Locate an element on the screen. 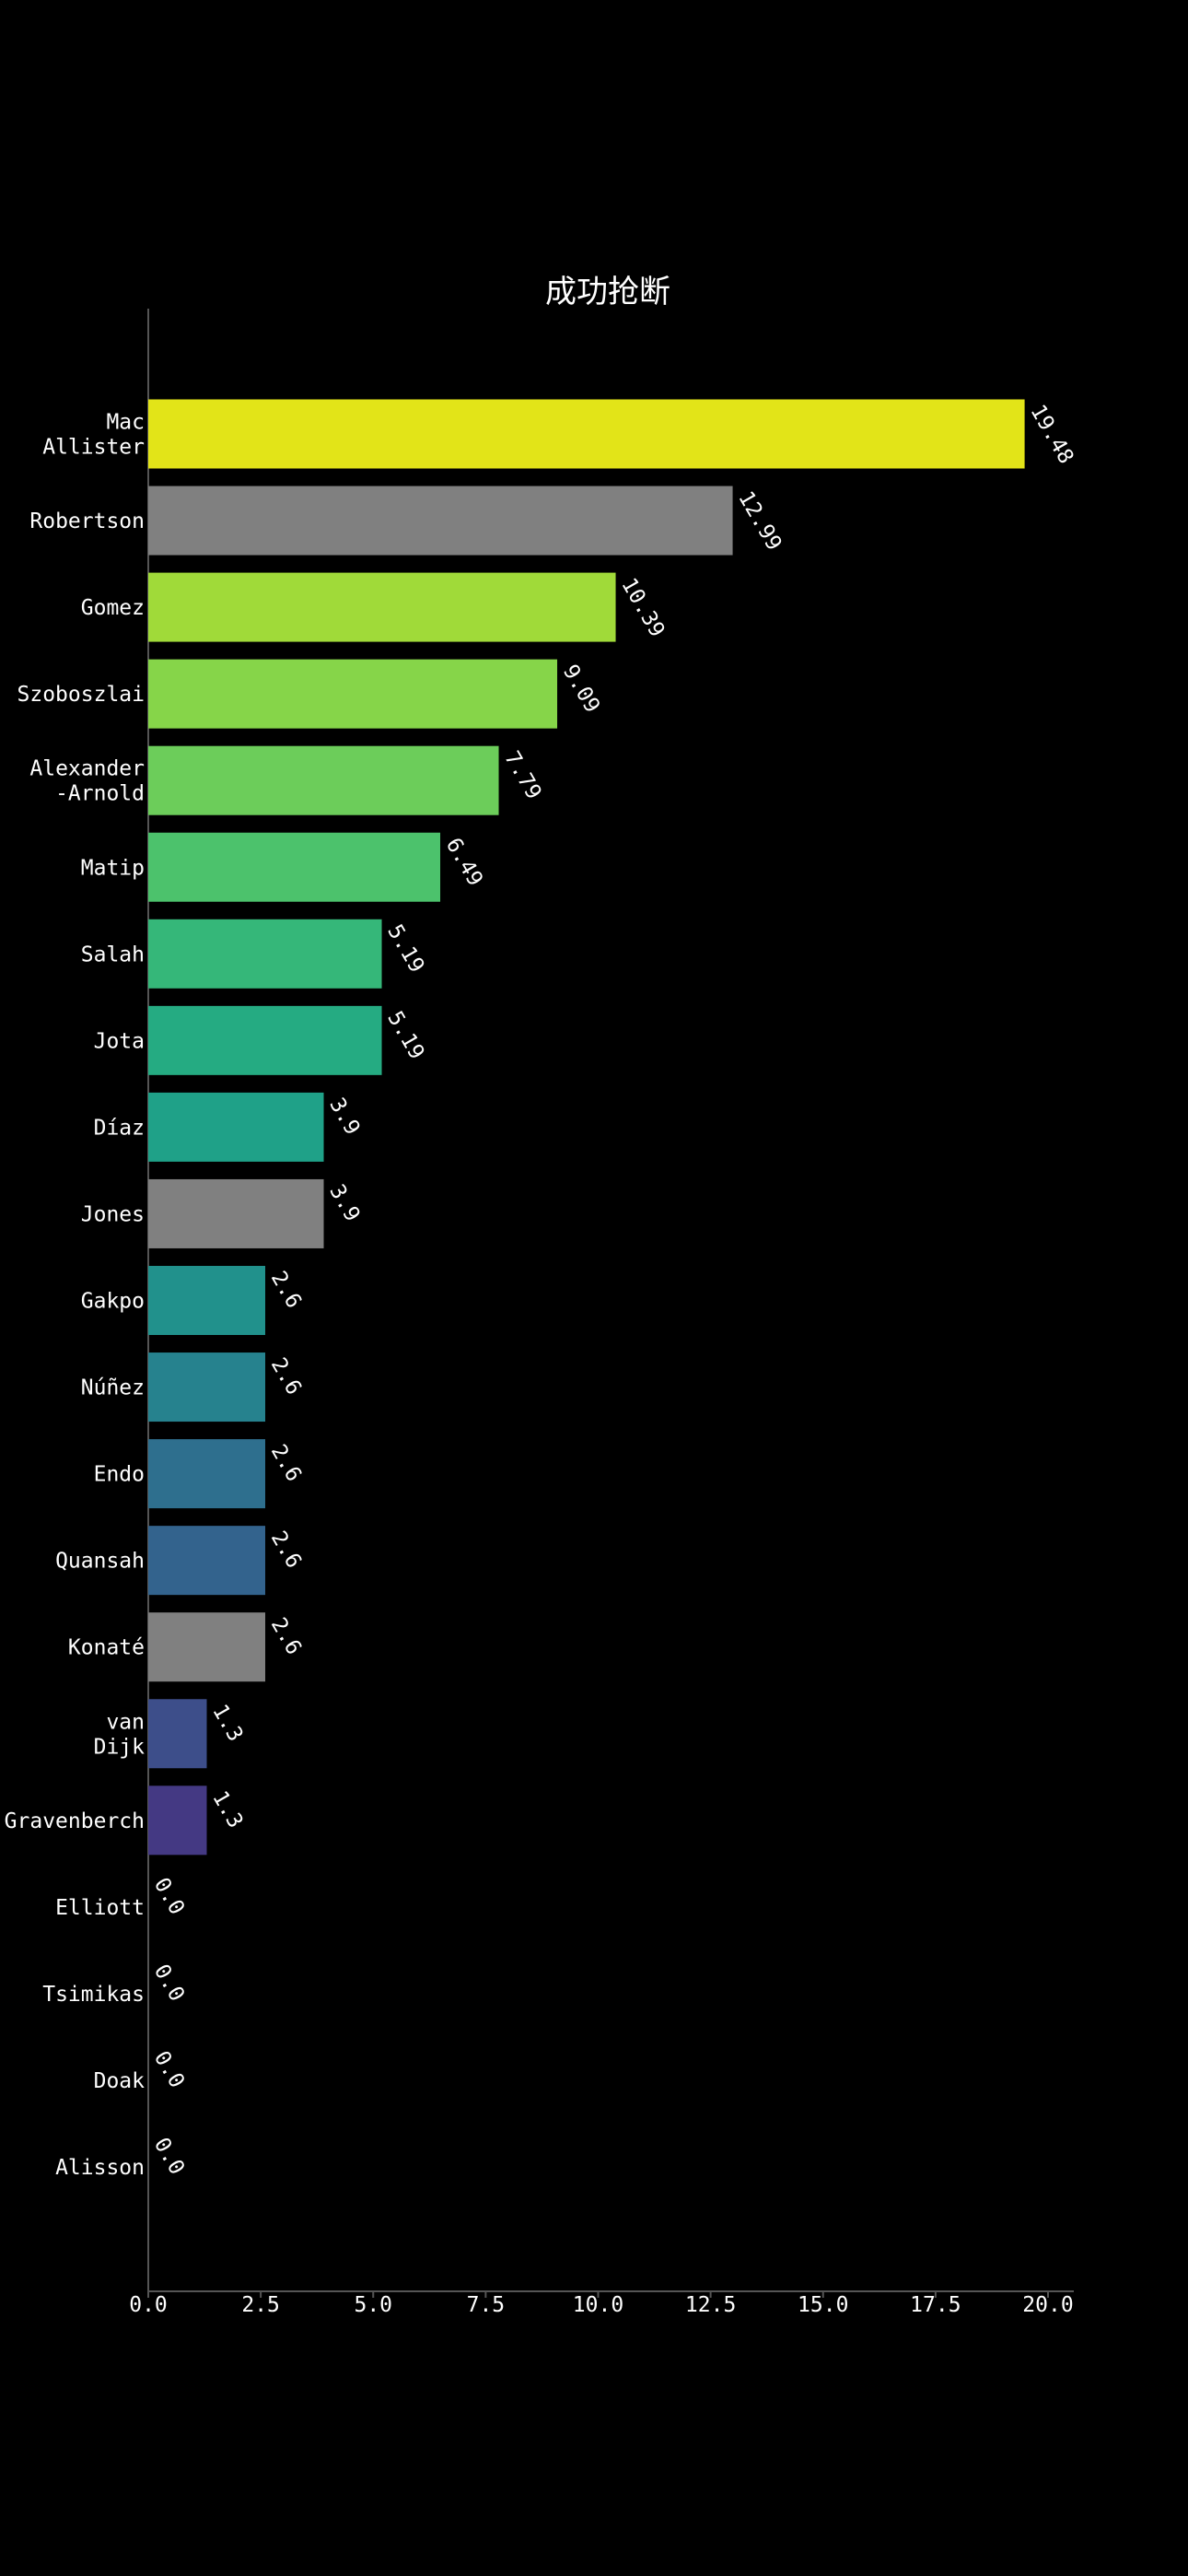  category-label-line: Quansah is located at coordinates (100, 1562).